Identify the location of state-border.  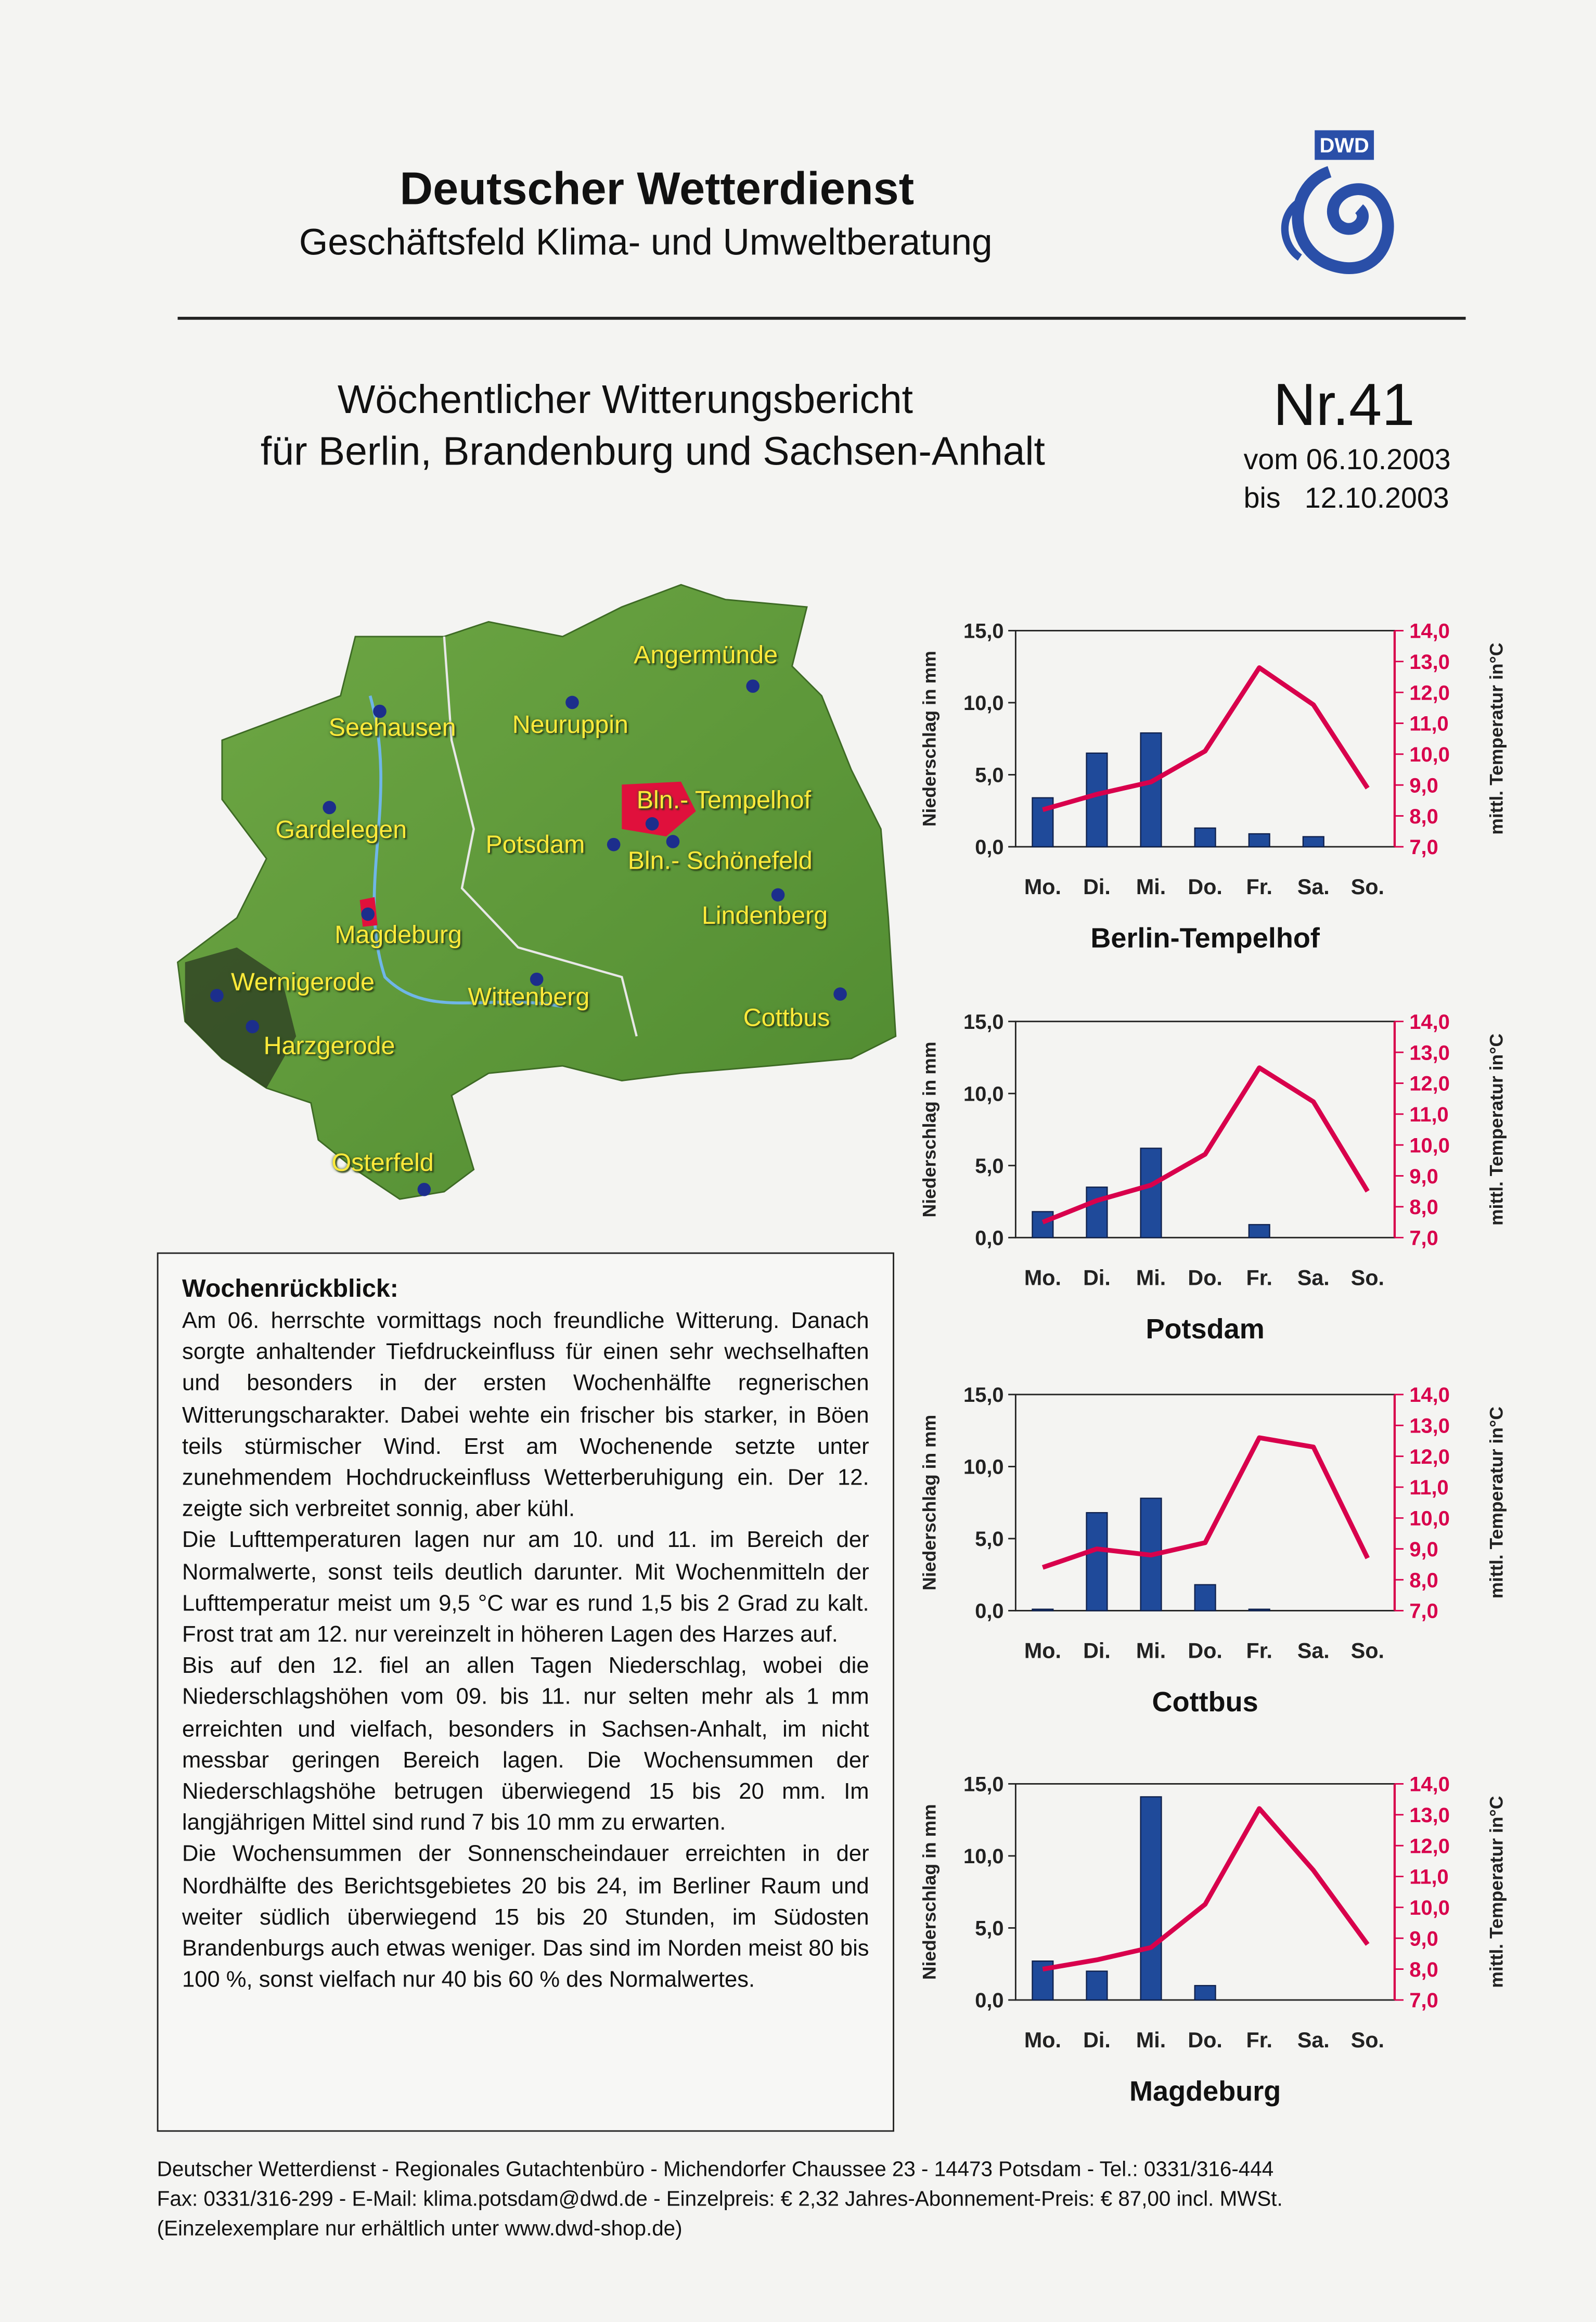
(540, 836).